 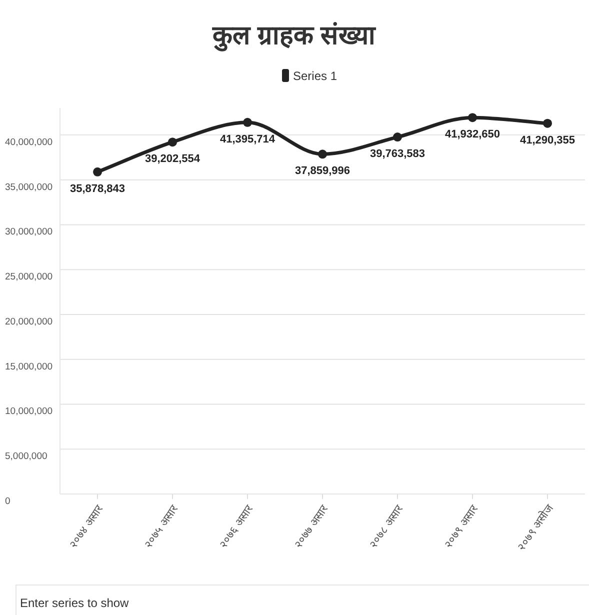 What do you see at coordinates (315, 76) in the screenshot?
I see `legend-label: Series 1` at bounding box center [315, 76].